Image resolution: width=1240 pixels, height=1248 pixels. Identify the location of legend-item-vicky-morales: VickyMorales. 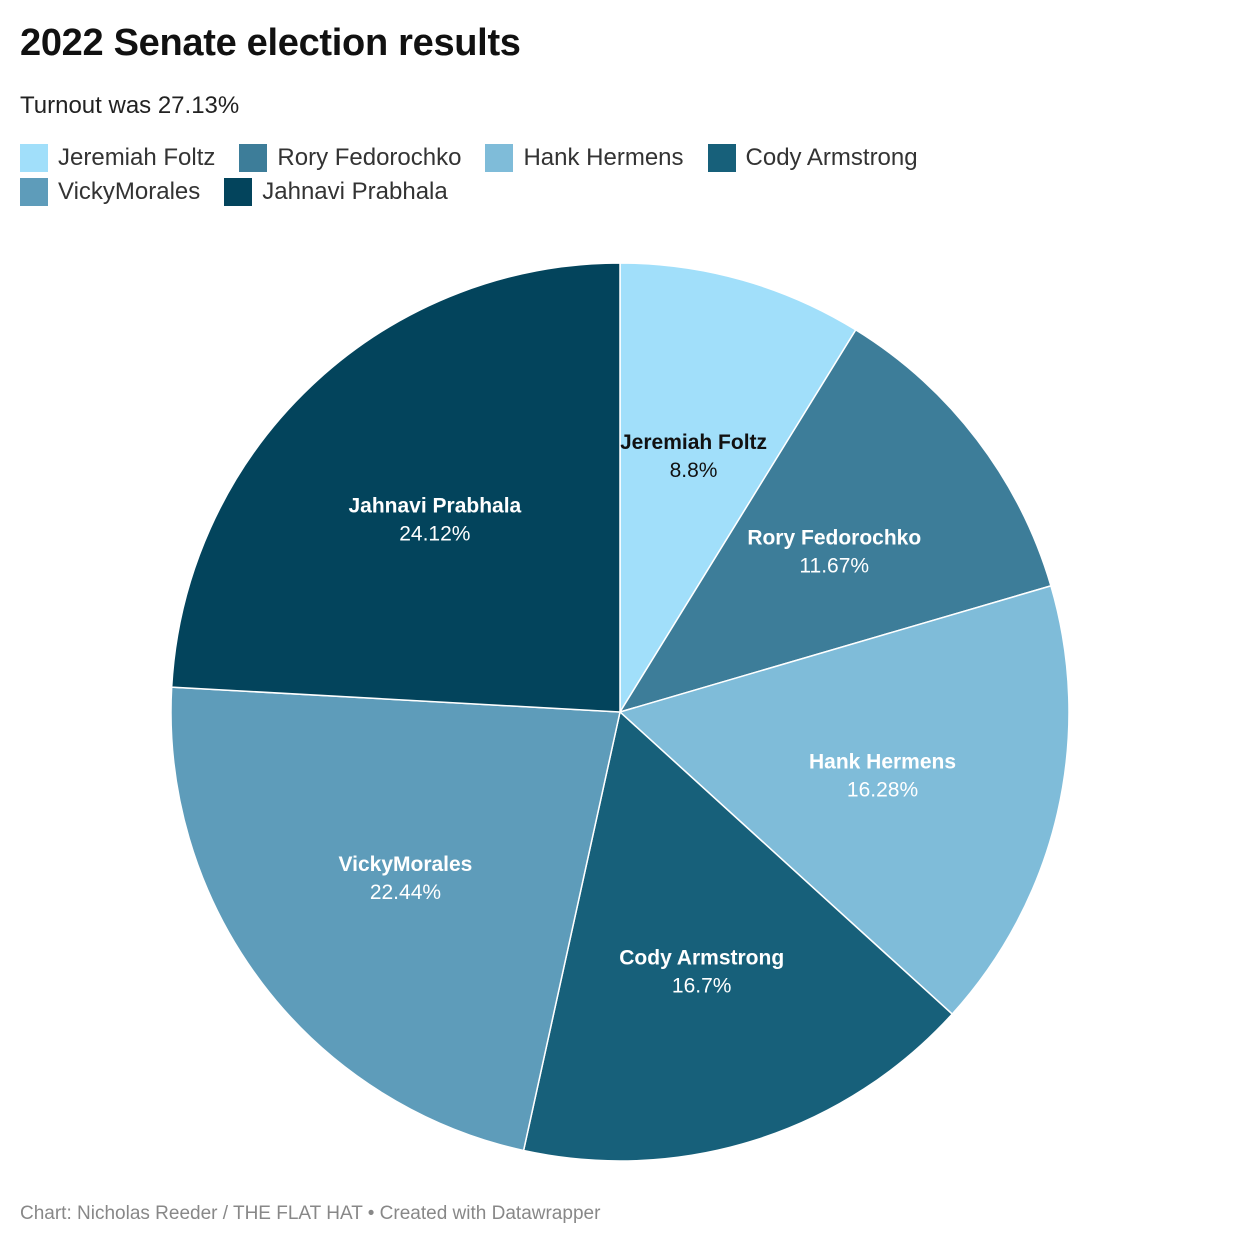
(110, 192).